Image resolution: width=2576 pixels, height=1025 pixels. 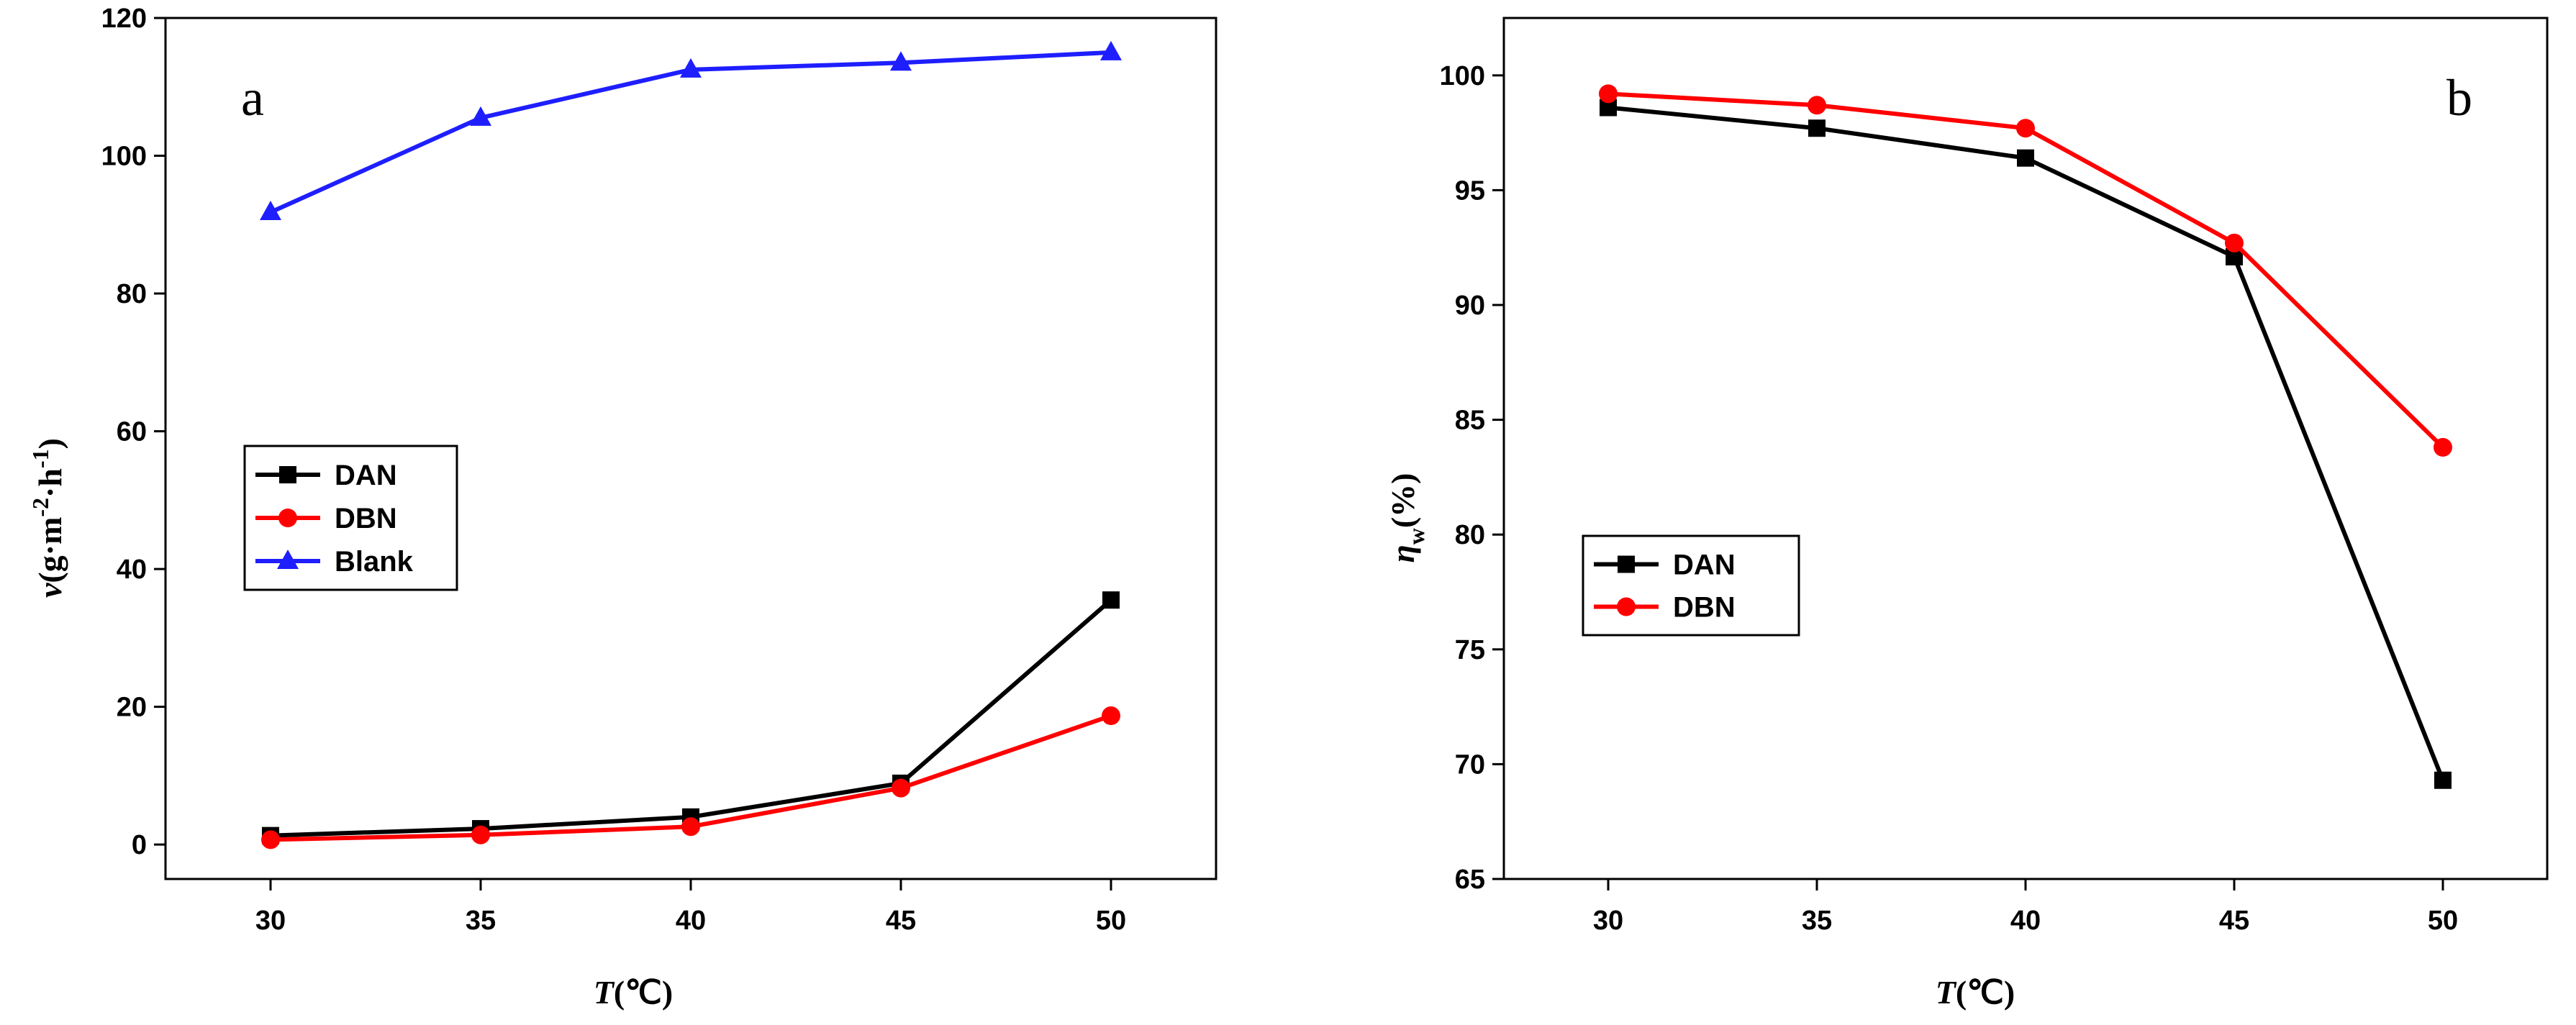 What do you see at coordinates (366, 518) in the screenshot?
I see `p0-legend-label-dbn: DBN` at bounding box center [366, 518].